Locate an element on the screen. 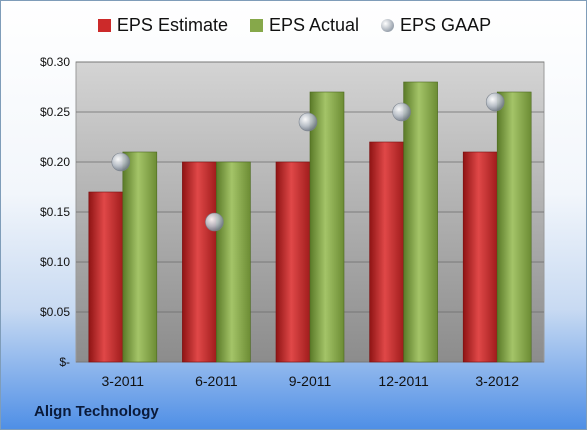 This screenshot has width=587, height=431. legend-item-estimate: EPS Estimate is located at coordinates (162, 25).